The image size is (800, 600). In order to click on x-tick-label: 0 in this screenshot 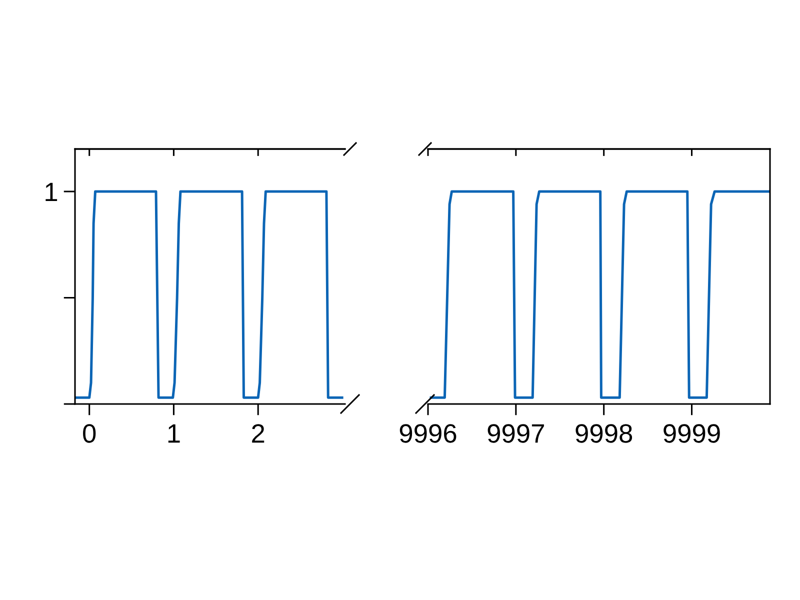, I will do `click(89, 433)`.